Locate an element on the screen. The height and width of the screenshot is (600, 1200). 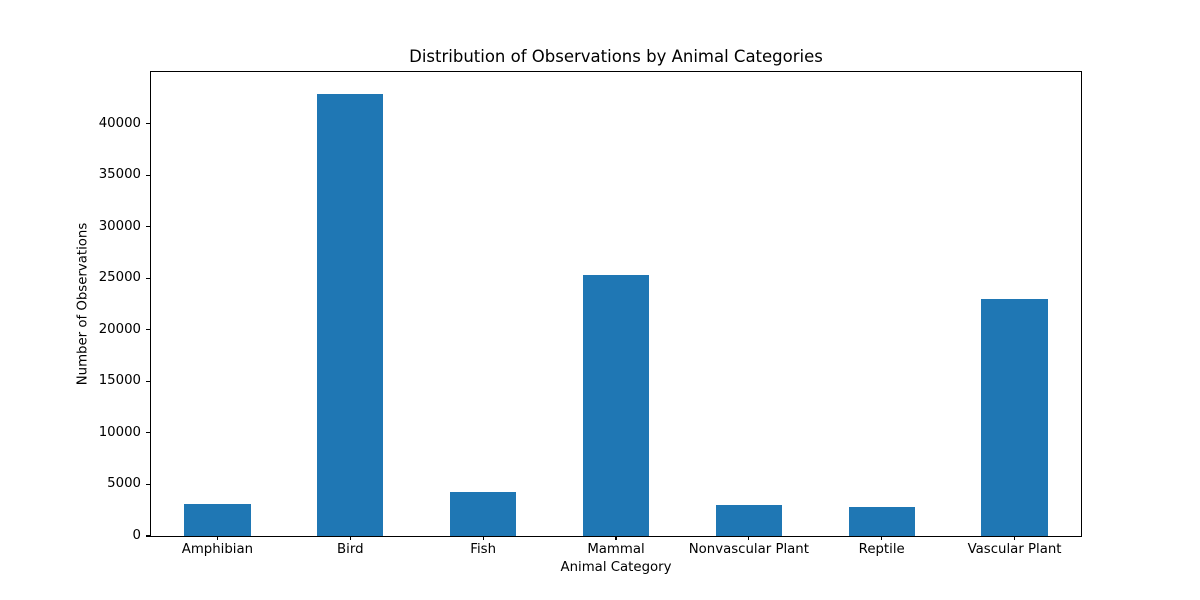
bar-nonvascular-plant is located at coordinates (749, 520).